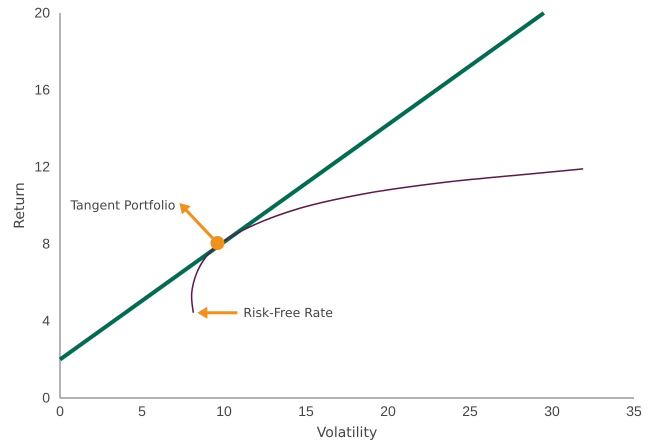 Image resolution: width=652 pixels, height=443 pixels. What do you see at coordinates (42, 89) in the screenshot?
I see `y-tick-label: 16` at bounding box center [42, 89].